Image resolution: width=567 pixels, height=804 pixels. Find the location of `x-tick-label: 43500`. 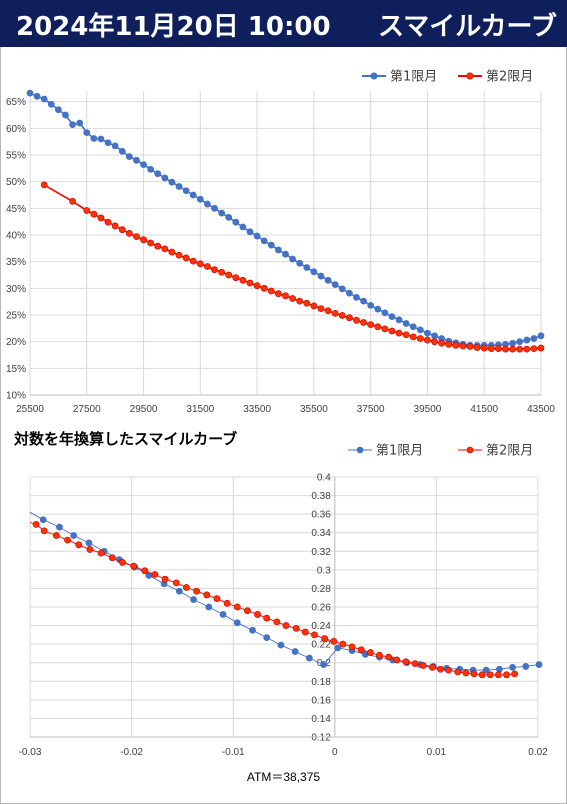

x-tick-label: 43500 is located at coordinates (541, 409).